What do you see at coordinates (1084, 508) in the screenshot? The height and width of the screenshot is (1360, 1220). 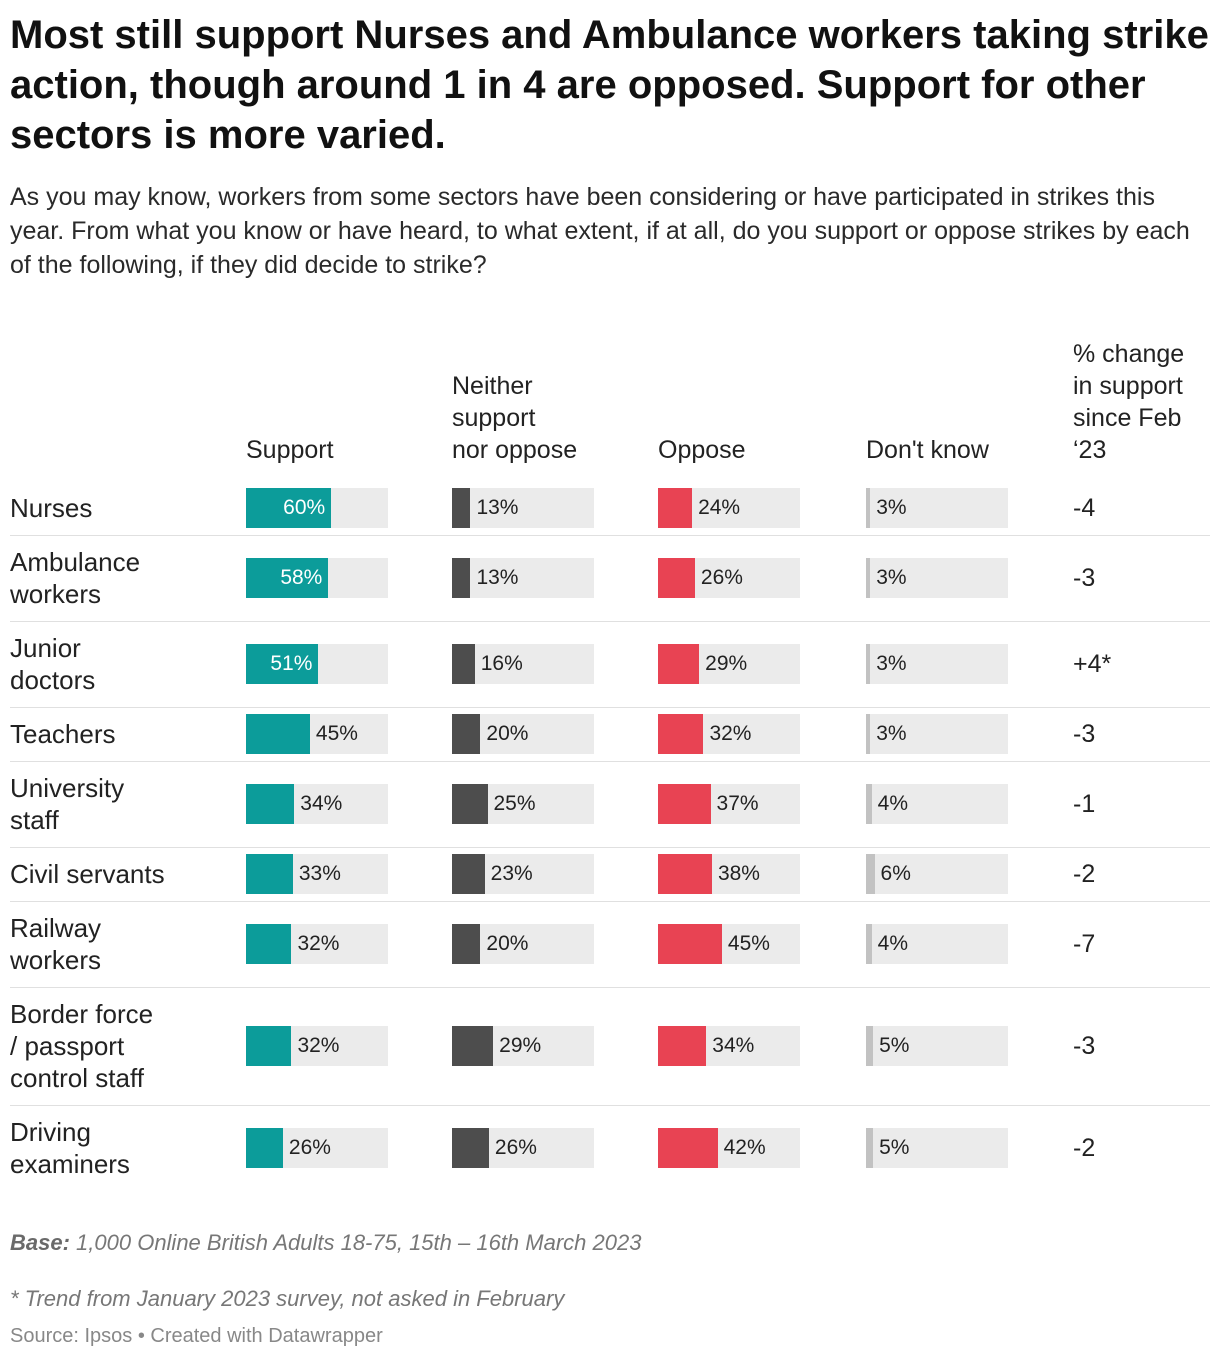 I see `change-value: -4` at bounding box center [1084, 508].